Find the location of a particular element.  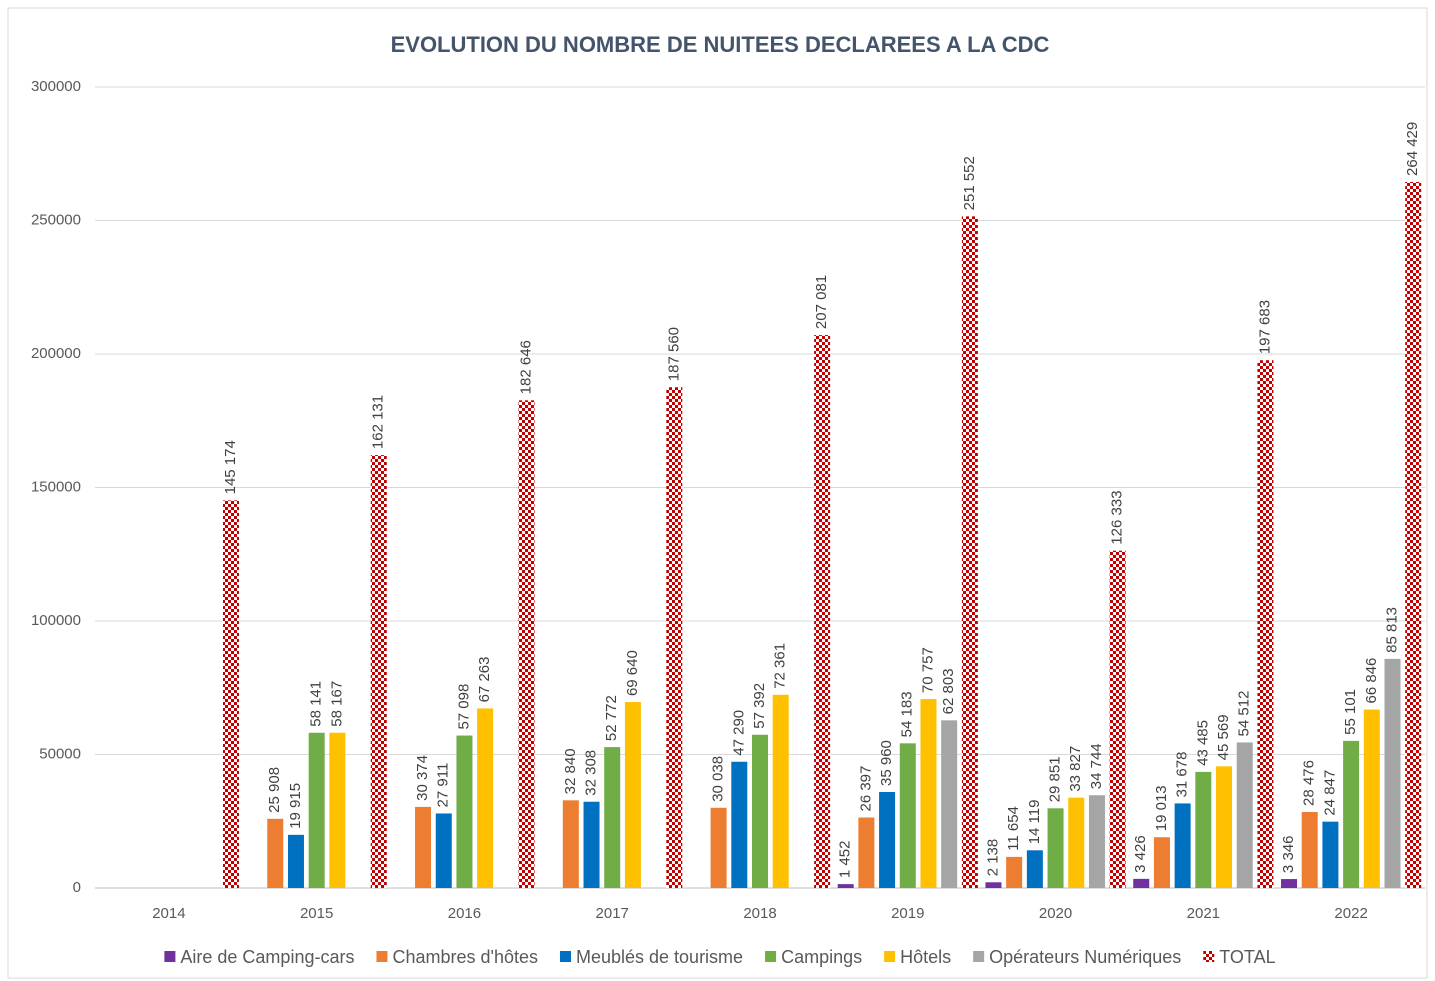

value-label: 54 183 is located at coordinates (907, 714).